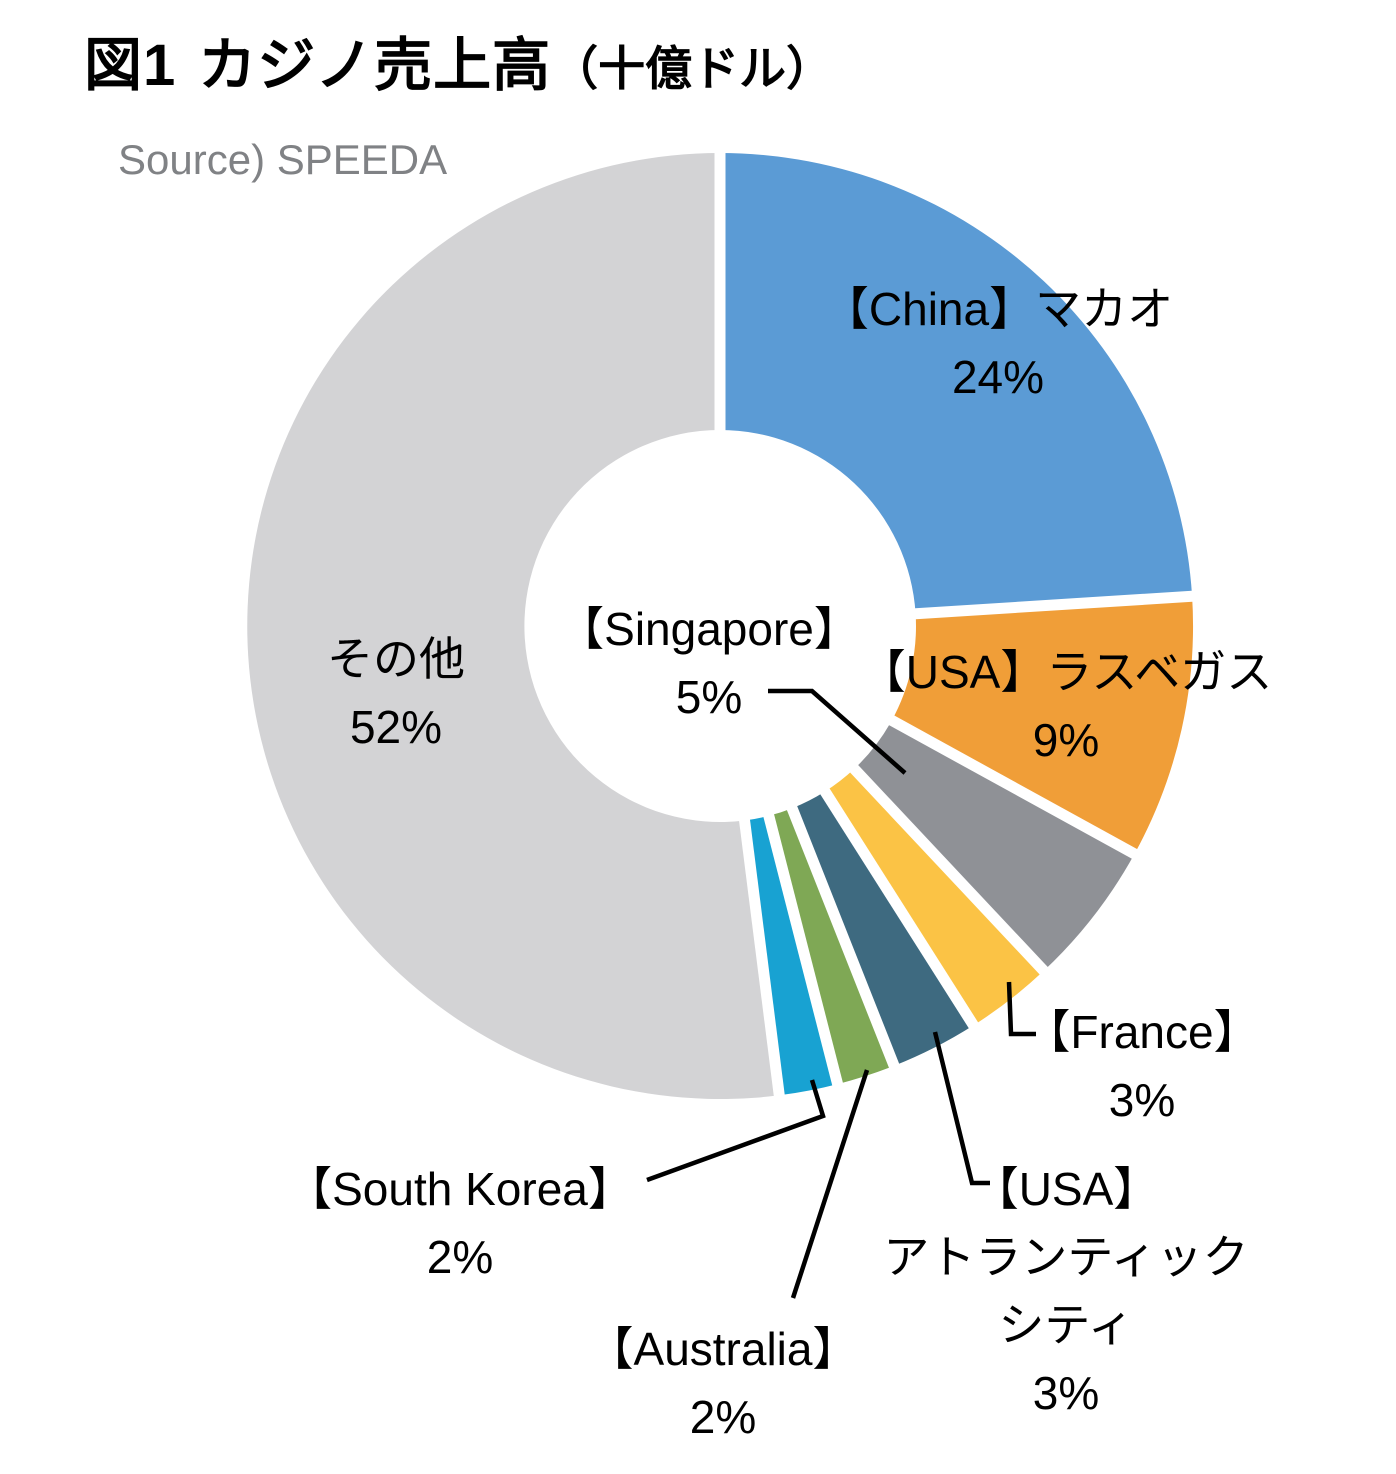 The width and height of the screenshot is (1396, 1474). What do you see at coordinates (1142, 1100) in the screenshot?
I see `segment-label-france-line-2: 3%` at bounding box center [1142, 1100].